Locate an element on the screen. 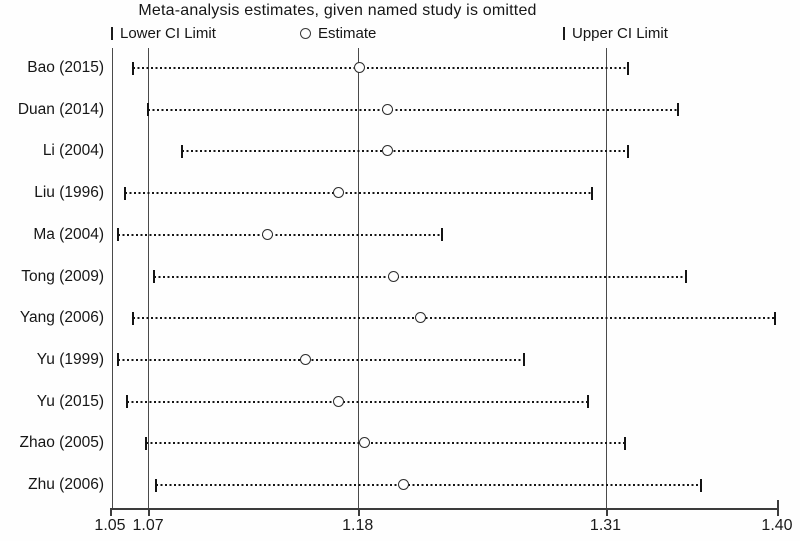  study-label: Yang (2006) is located at coordinates (61, 318).